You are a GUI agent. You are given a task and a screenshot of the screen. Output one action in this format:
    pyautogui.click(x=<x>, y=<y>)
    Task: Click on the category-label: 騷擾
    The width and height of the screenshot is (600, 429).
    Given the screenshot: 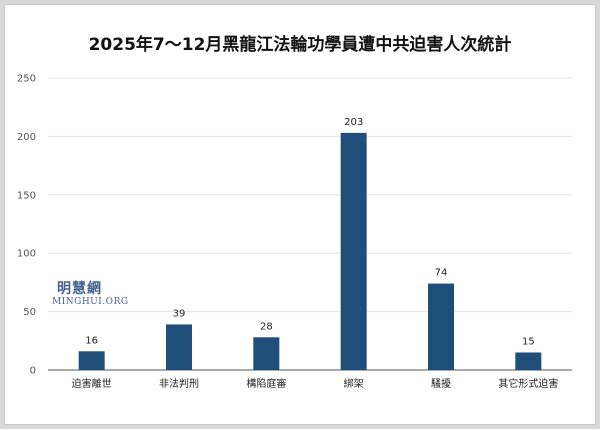 What is the action you would take?
    pyautogui.click(x=441, y=383)
    